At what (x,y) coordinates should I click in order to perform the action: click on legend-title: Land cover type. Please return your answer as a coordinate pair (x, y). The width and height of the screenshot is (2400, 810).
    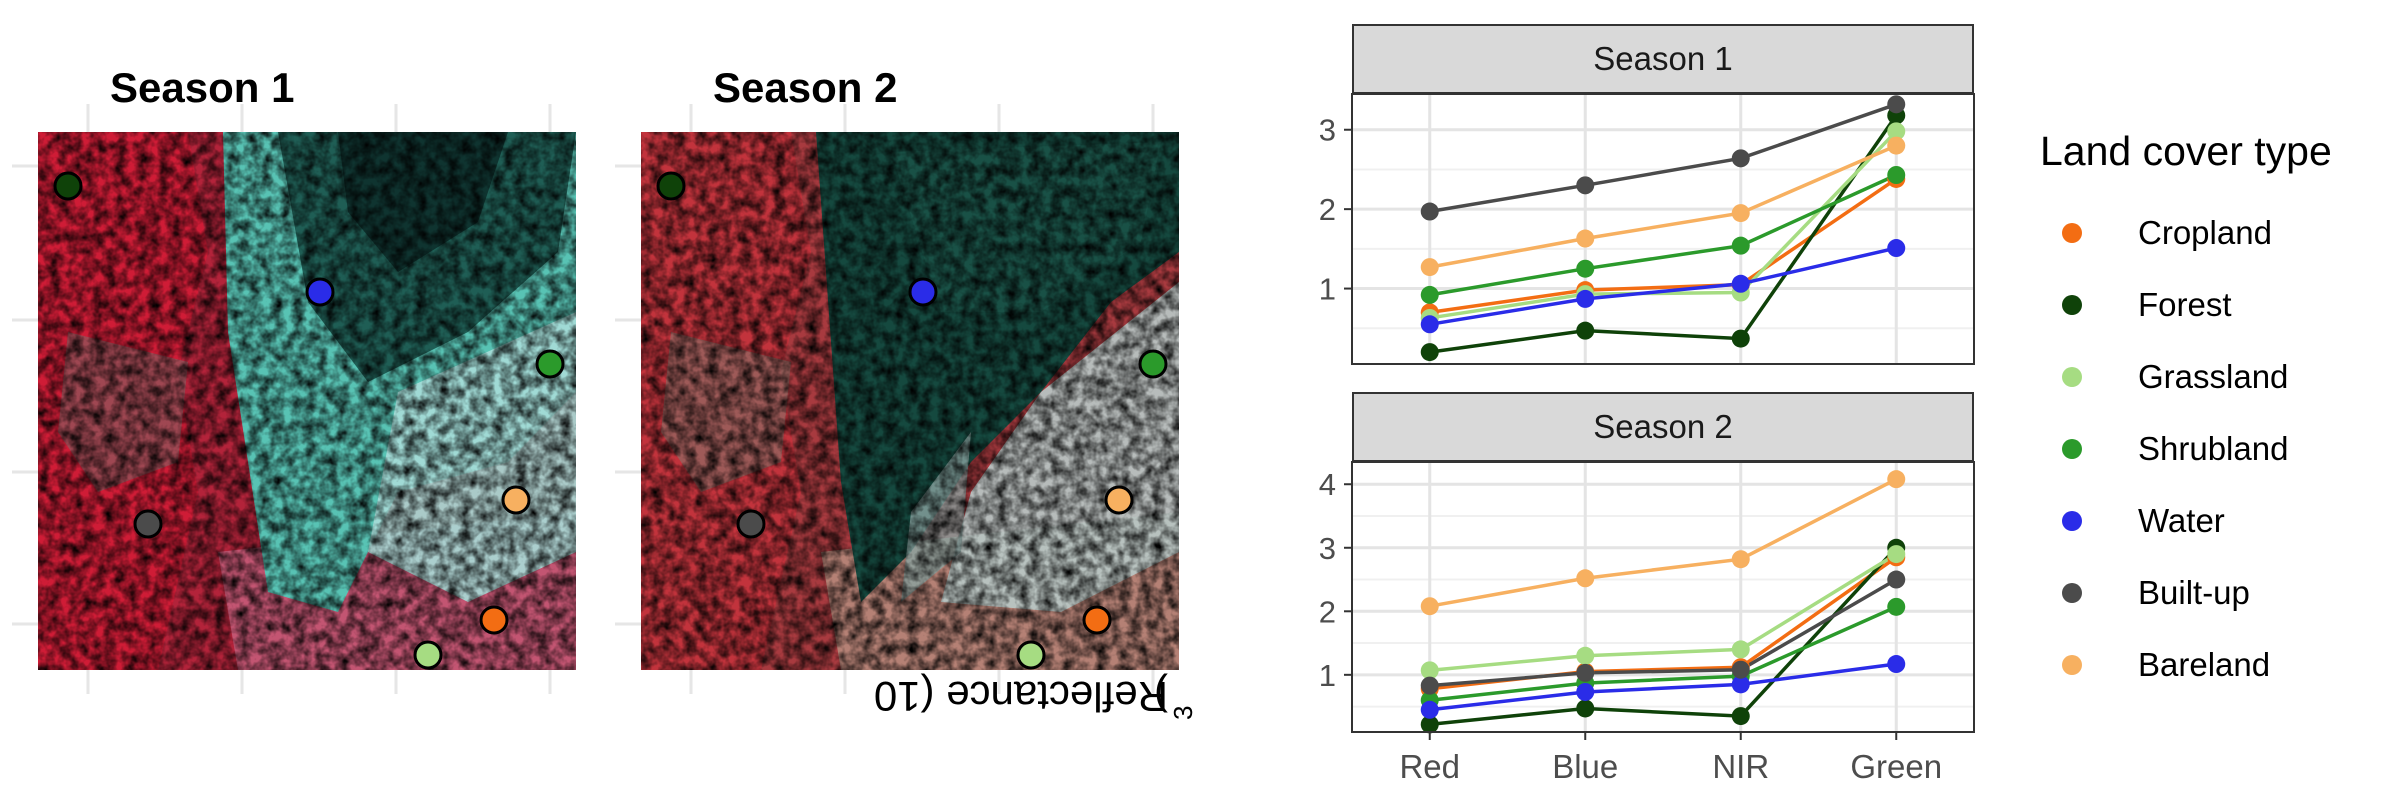
    Looking at the image, I should click on (2186, 151).